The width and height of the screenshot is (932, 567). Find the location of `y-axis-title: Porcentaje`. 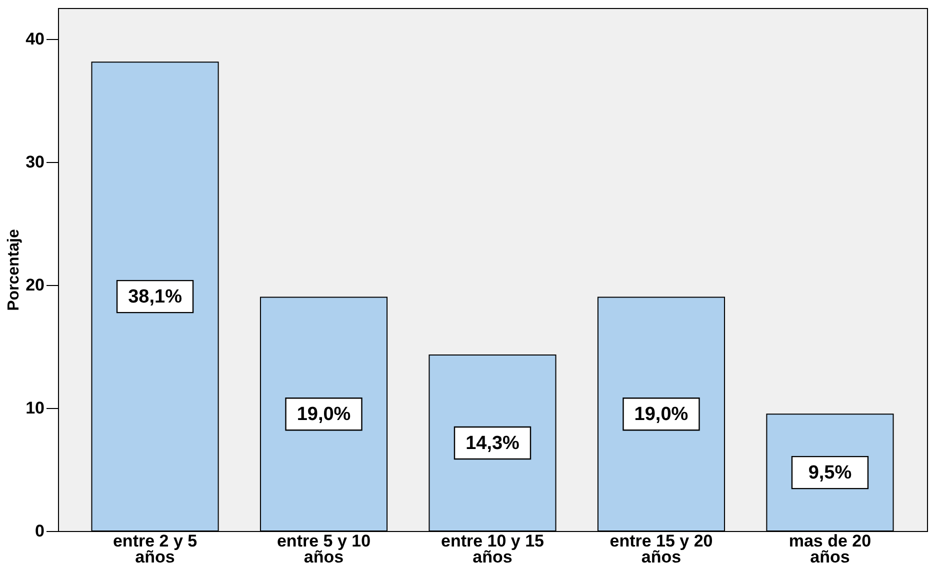

y-axis-title: Porcentaje is located at coordinates (14, 269).